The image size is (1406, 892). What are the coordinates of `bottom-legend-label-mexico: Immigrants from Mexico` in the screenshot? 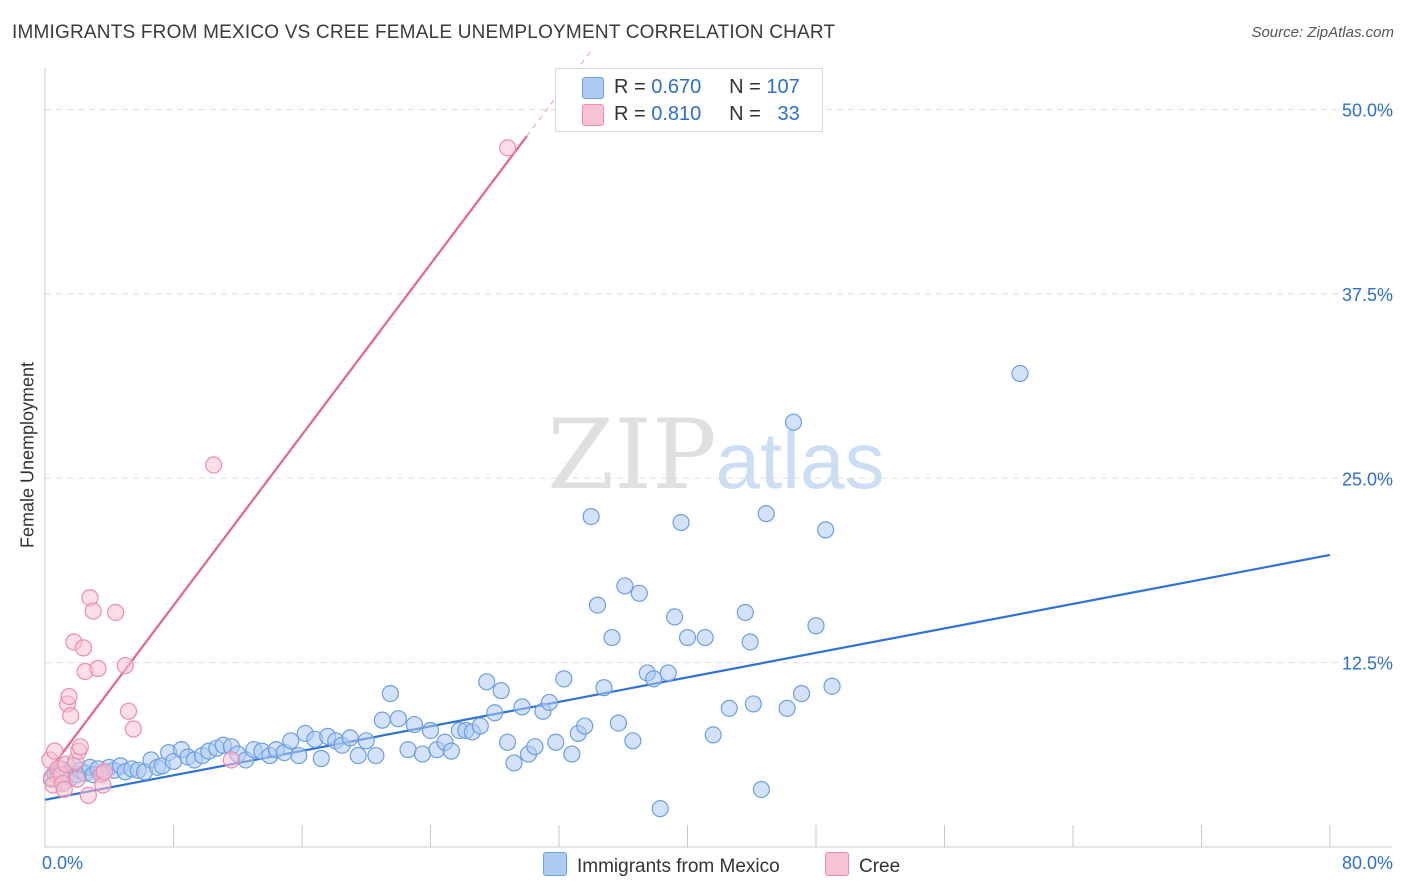 It's located at (678, 866).